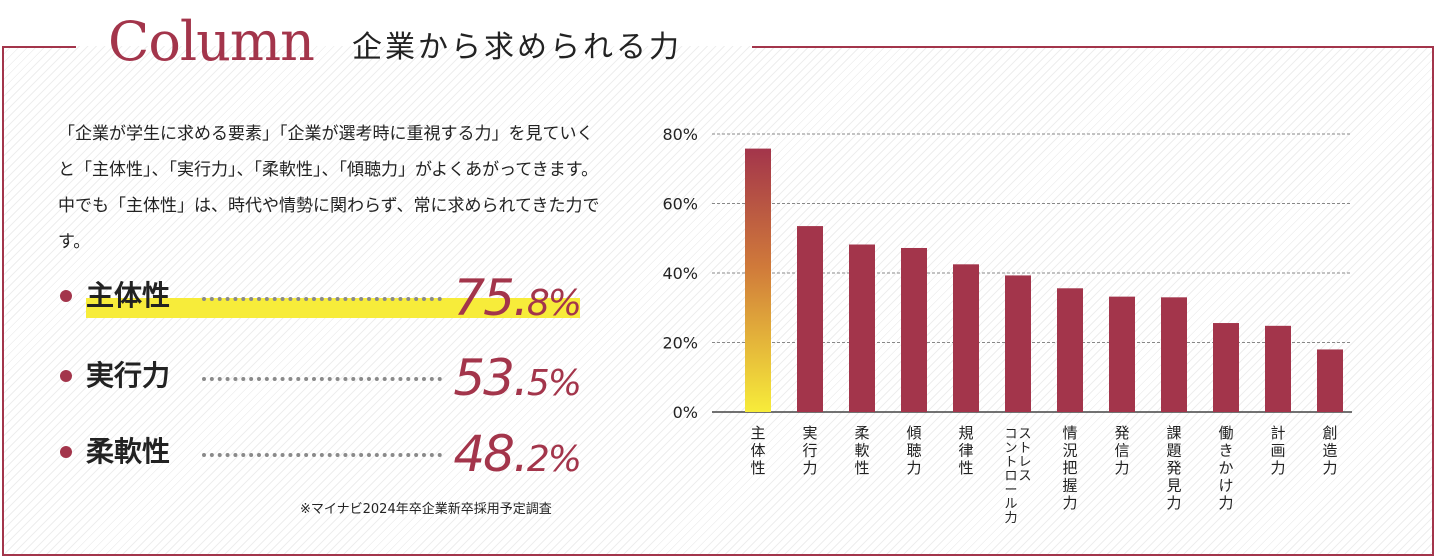 The height and width of the screenshot is (560, 1440). I want to click on stat-percent: 48.2%, so click(517, 457).